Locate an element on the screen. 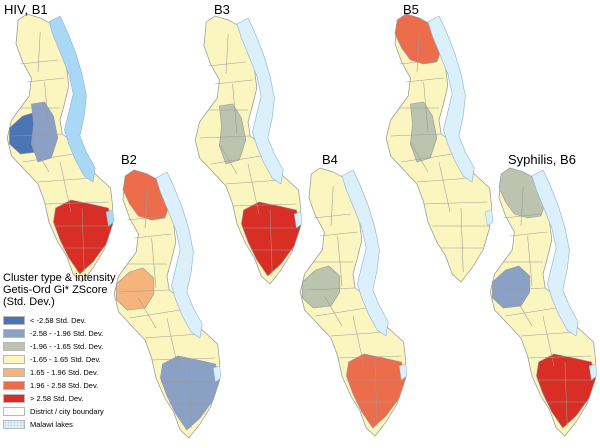  map-b1-svg is located at coordinates (60, 148).